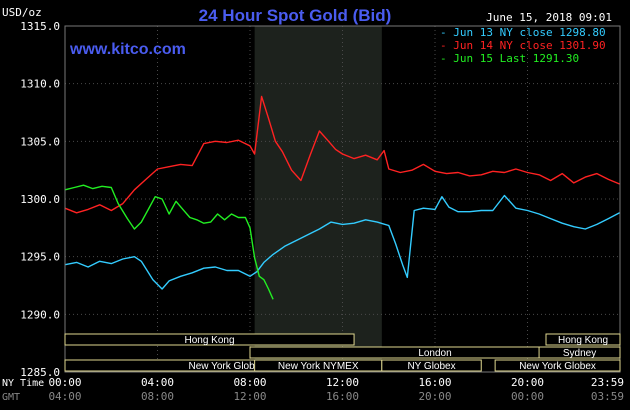  Describe the element at coordinates (22, 12) in the screenshot. I see `y-axis-unit-label: USD/oz` at that location.